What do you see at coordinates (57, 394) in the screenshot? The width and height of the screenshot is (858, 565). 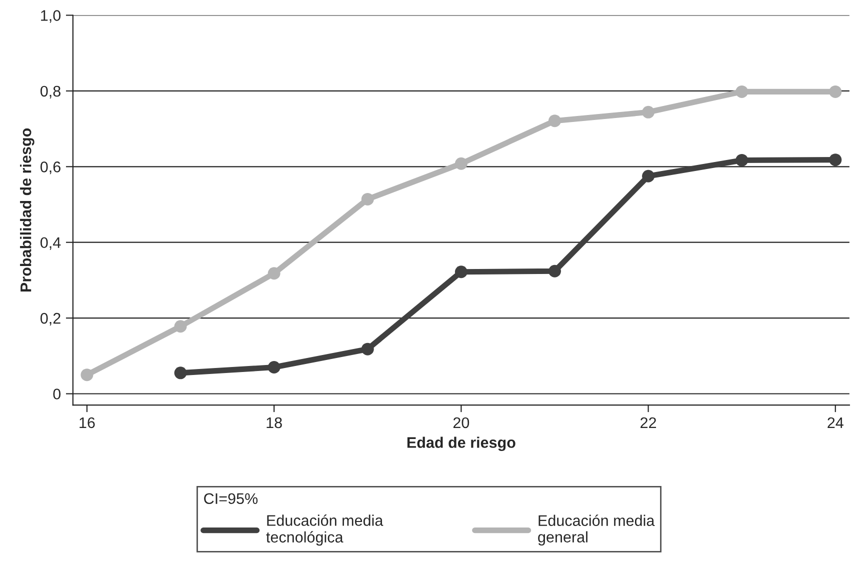 I see `y-tick-label: 0` at bounding box center [57, 394].